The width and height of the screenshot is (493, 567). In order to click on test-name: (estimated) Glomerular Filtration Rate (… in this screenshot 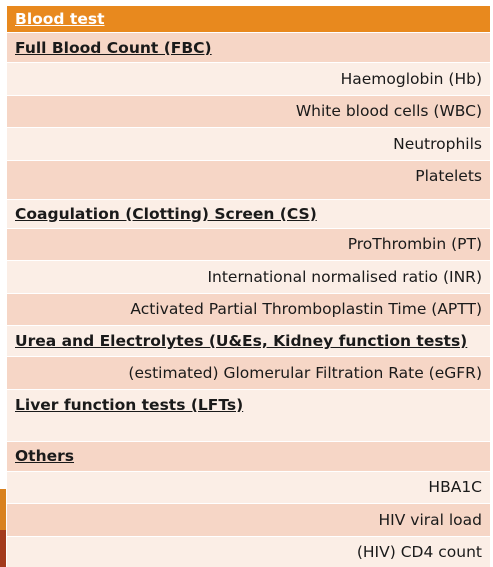, I will do `click(305, 372)`.